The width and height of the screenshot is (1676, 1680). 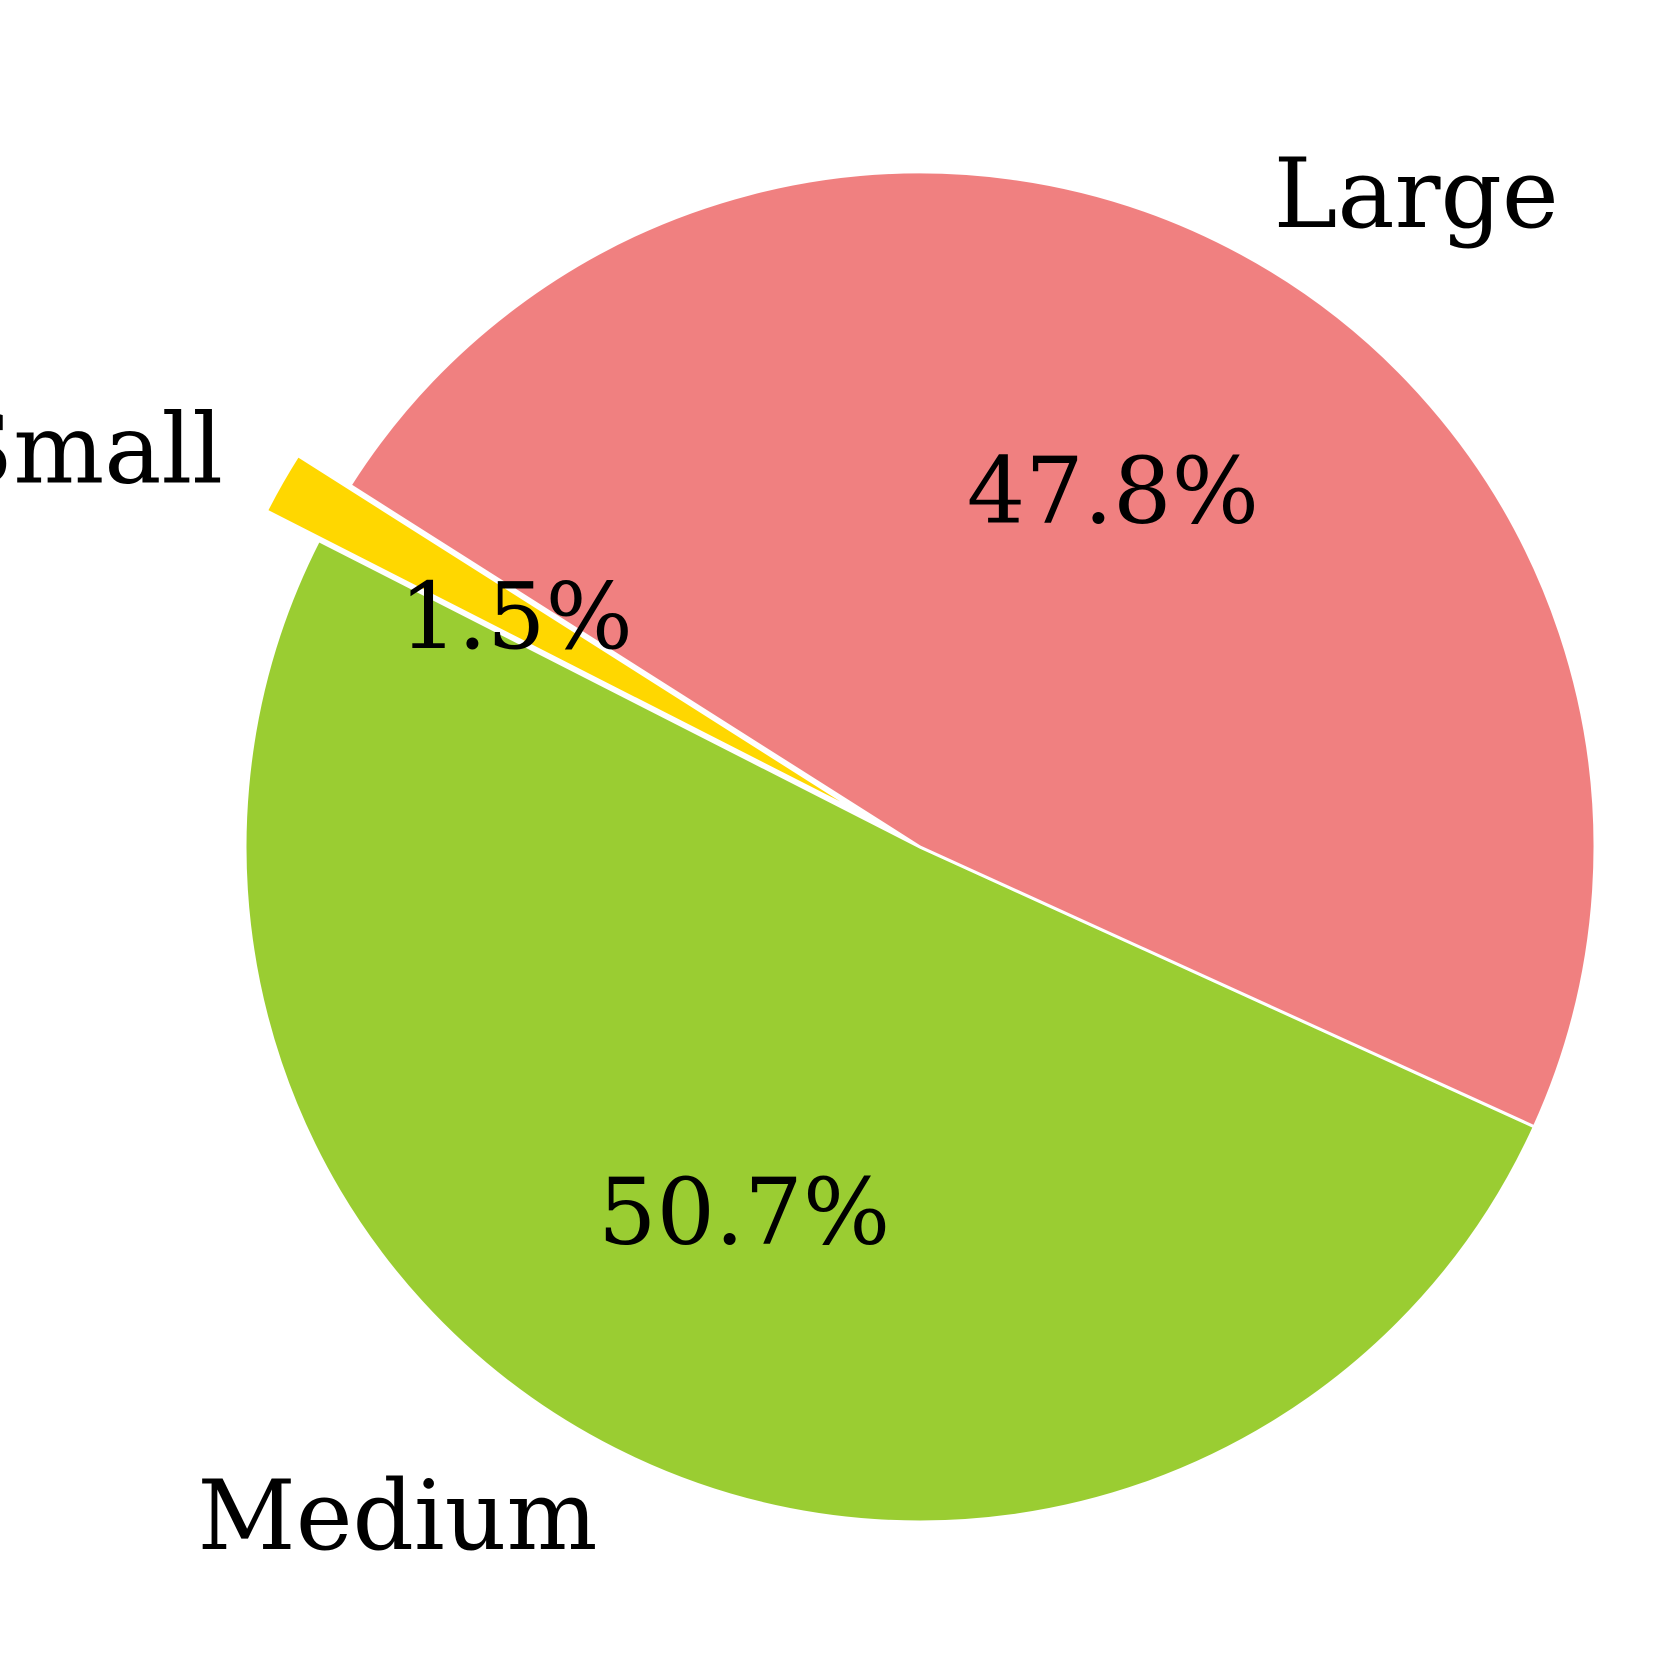 I want to click on slice-label-large: Large, so click(x=1416, y=194).